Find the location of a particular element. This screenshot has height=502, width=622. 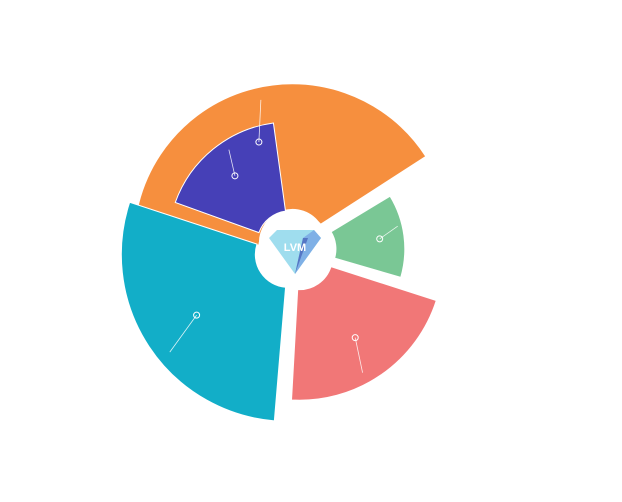

diamond-mid-facet is located at coordinates (301, 256).